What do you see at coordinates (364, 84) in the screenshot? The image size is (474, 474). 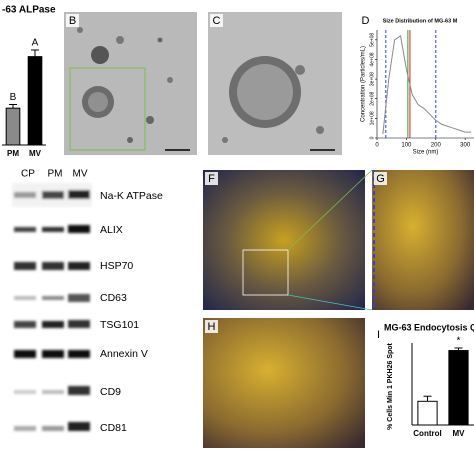 I see `y-axis-label: Concentration (Particles/mL)` at bounding box center [364, 84].